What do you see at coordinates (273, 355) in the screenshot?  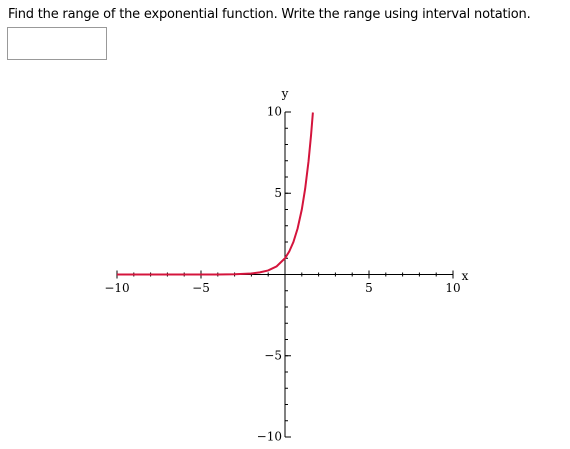 I see `y-tick-label: −5` at bounding box center [273, 355].